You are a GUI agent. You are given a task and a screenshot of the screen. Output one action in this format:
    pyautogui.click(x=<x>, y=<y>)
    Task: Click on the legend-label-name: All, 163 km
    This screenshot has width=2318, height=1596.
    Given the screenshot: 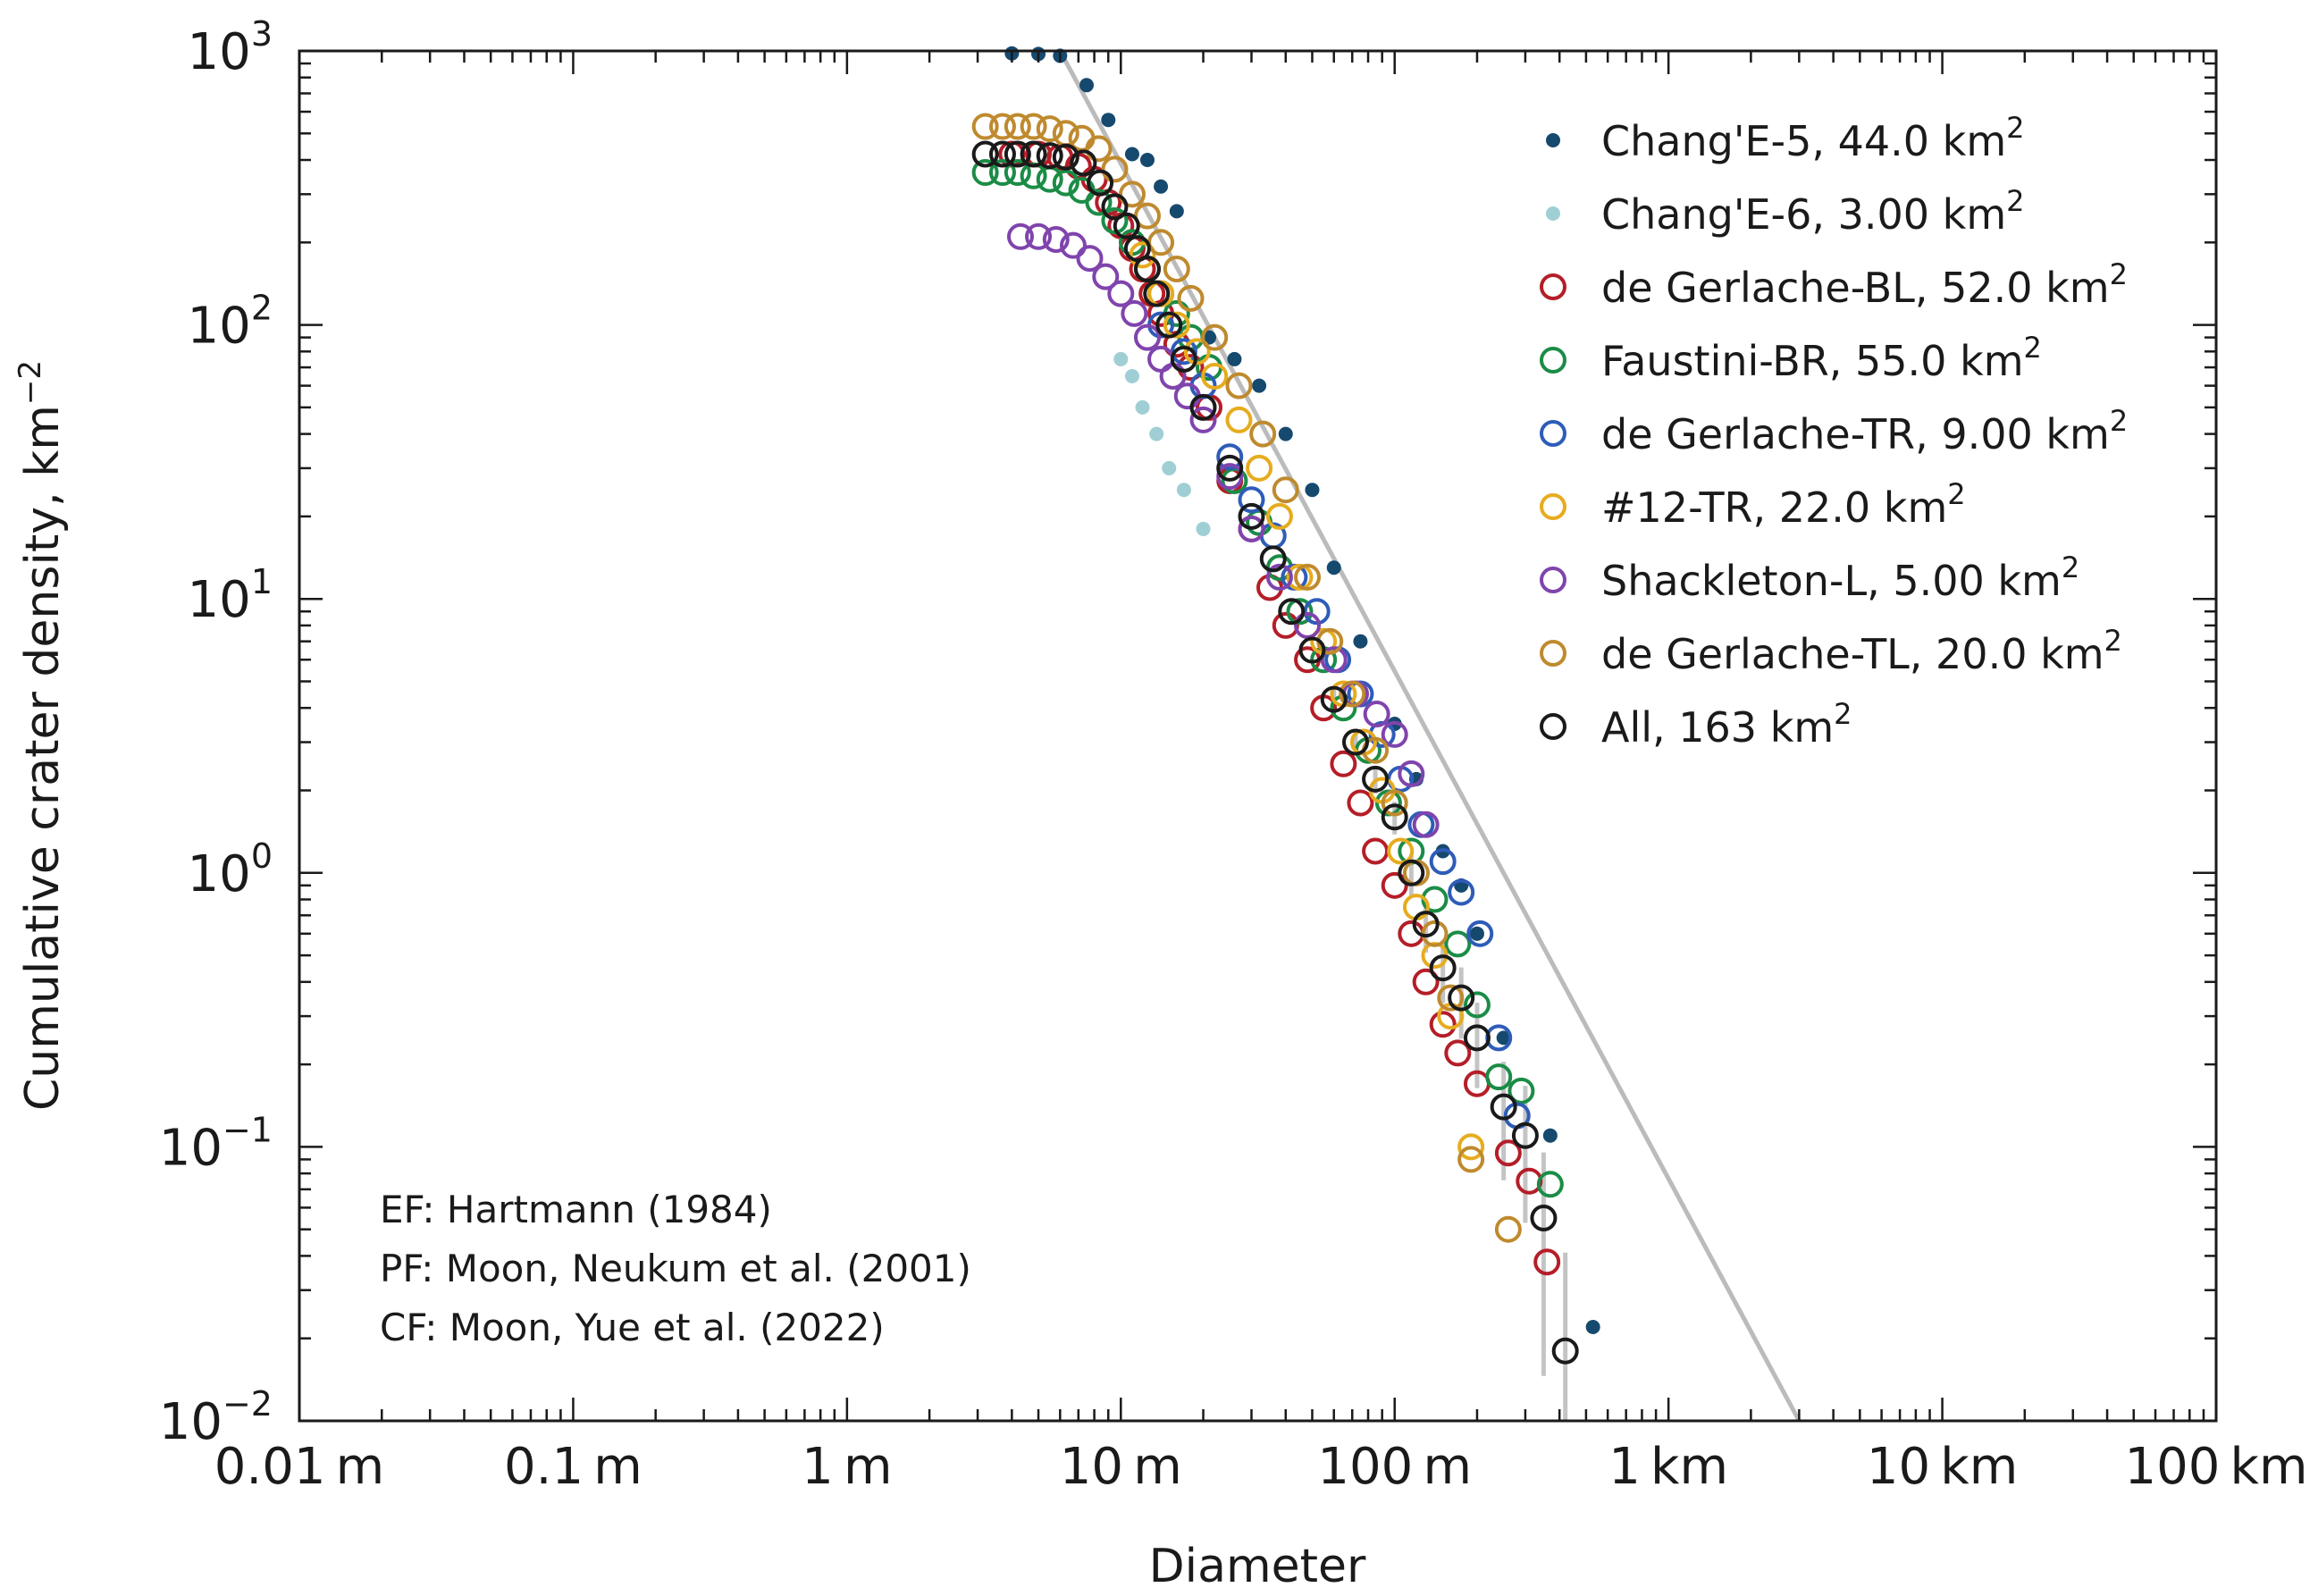 What is the action you would take?
    pyautogui.click(x=1717, y=727)
    